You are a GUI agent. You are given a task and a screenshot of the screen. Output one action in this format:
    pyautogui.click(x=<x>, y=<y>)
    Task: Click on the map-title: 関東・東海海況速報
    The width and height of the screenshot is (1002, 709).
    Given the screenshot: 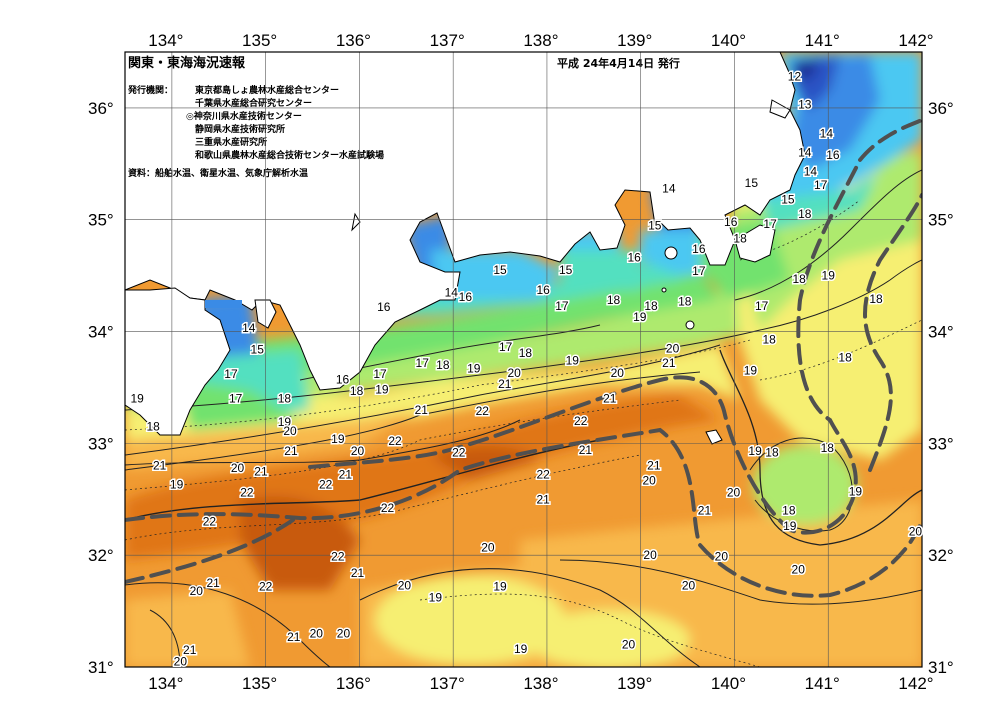 What is the action you would take?
    pyautogui.click(x=187, y=63)
    